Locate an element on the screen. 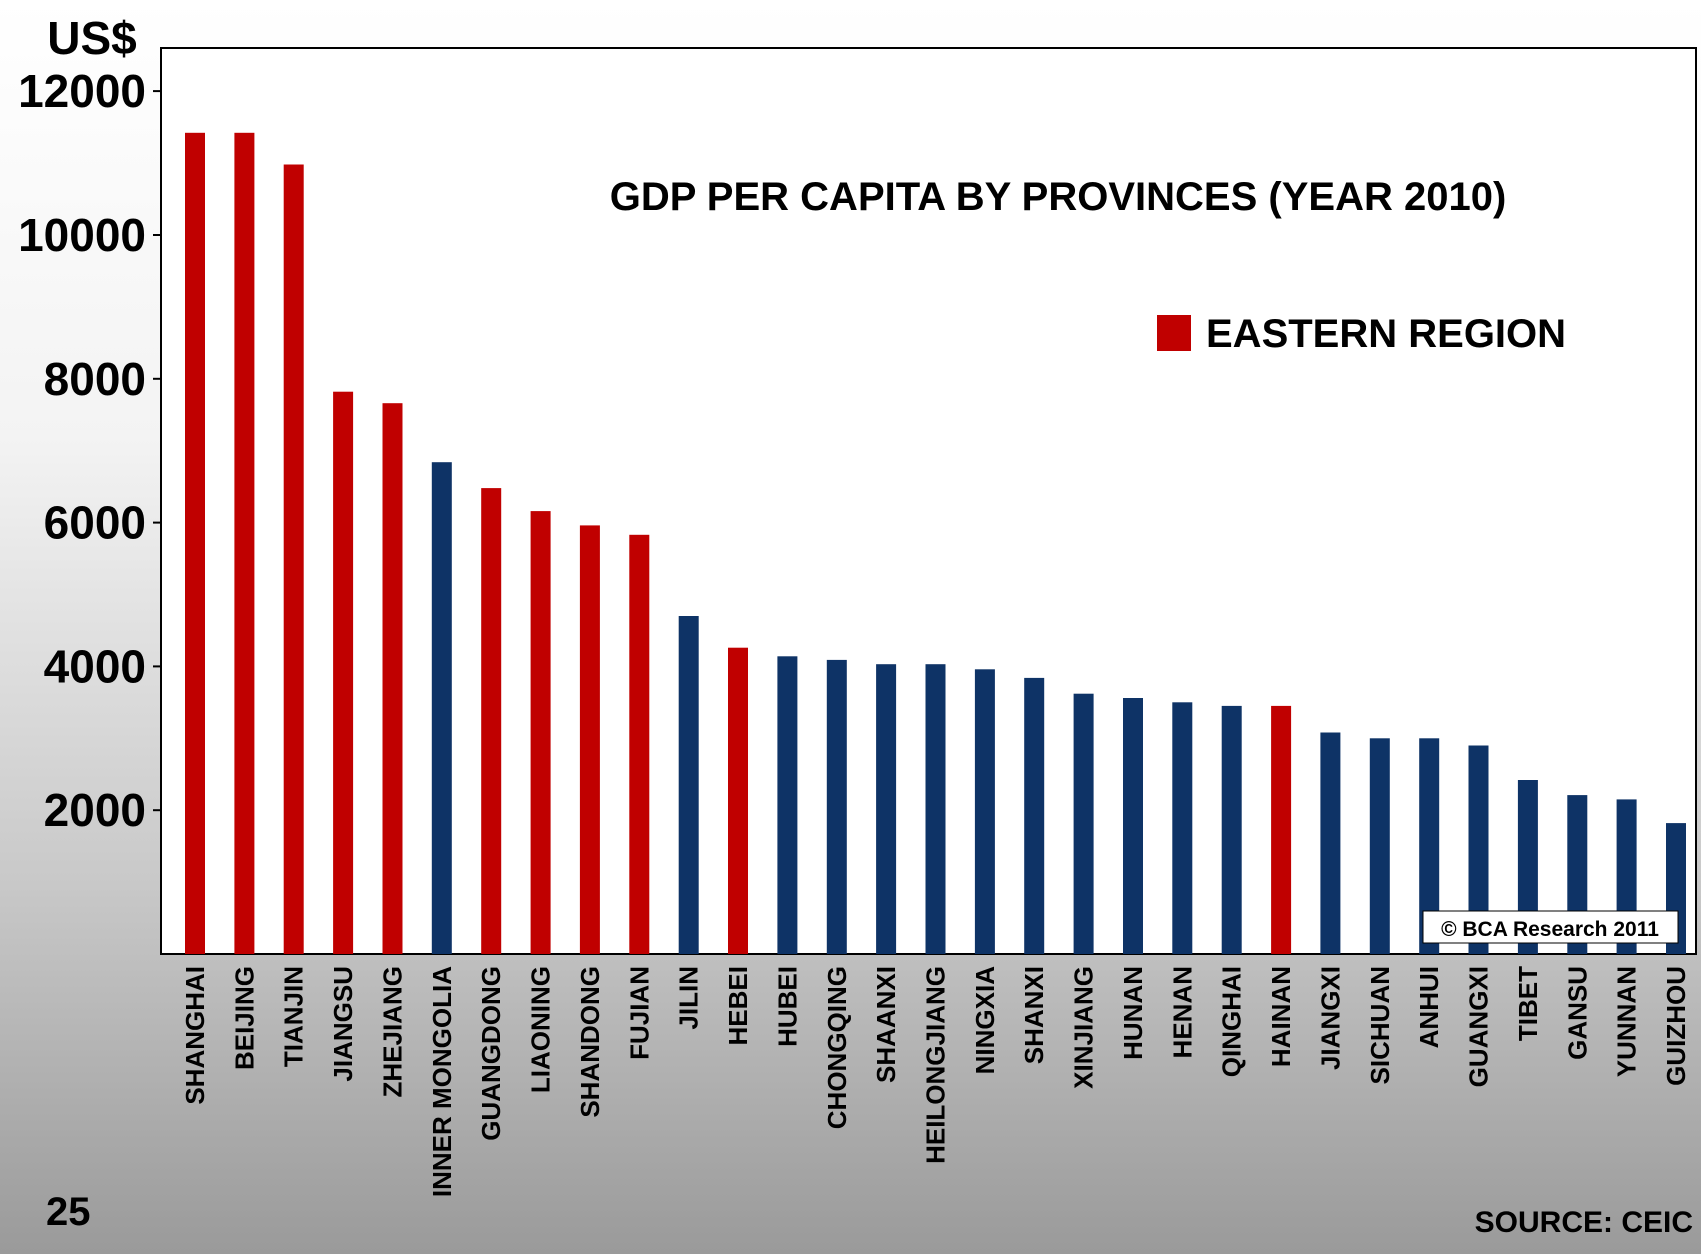 Image resolution: width=1701 pixels, height=1254 pixels. bar-liaoning is located at coordinates (540, 732).